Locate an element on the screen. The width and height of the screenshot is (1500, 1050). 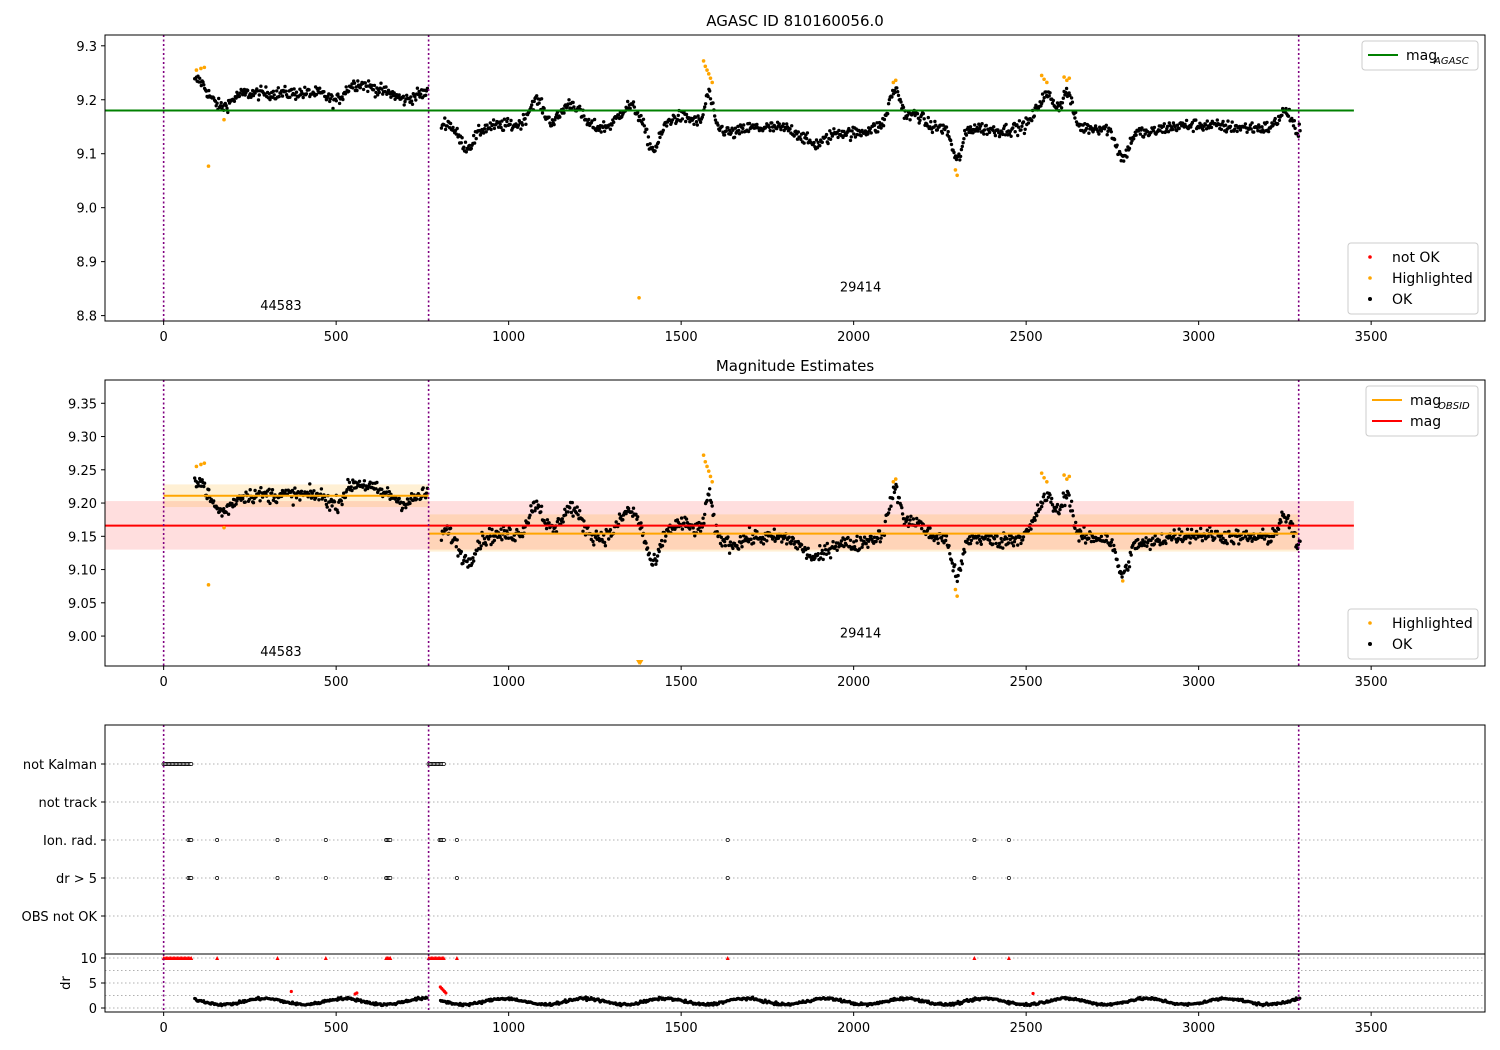
category-label: OBS not OK is located at coordinates (60, 917).